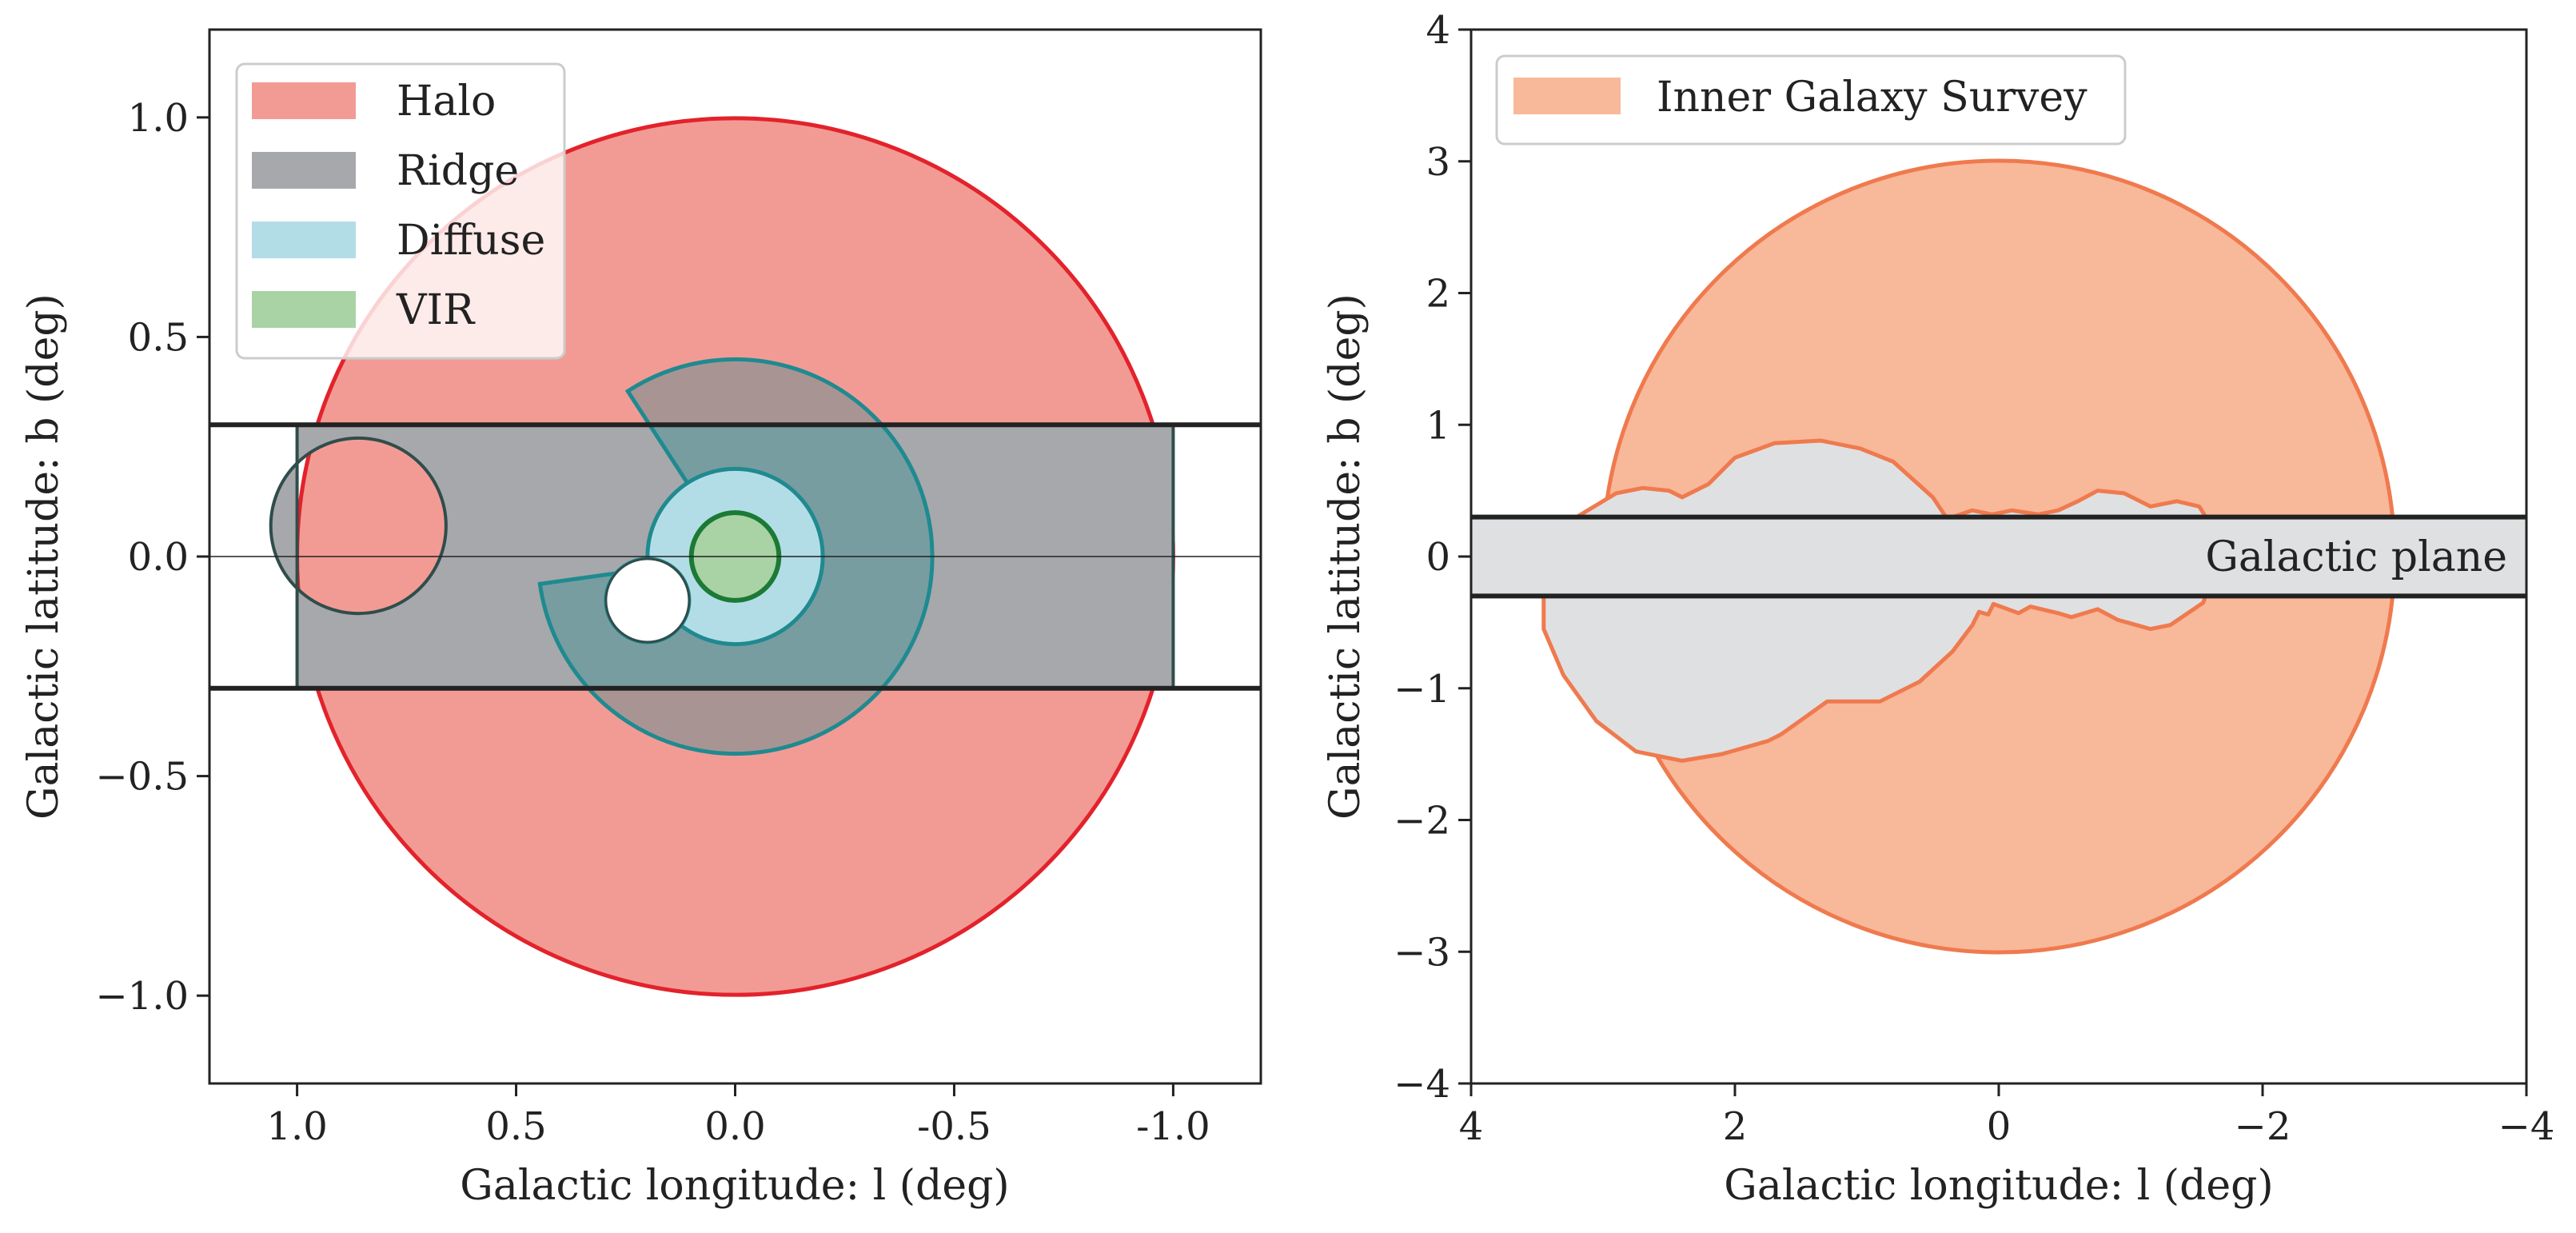 This screenshot has height=1233, width=2576. I want to click on p1-xtick-label: -0.5, so click(954, 1127).